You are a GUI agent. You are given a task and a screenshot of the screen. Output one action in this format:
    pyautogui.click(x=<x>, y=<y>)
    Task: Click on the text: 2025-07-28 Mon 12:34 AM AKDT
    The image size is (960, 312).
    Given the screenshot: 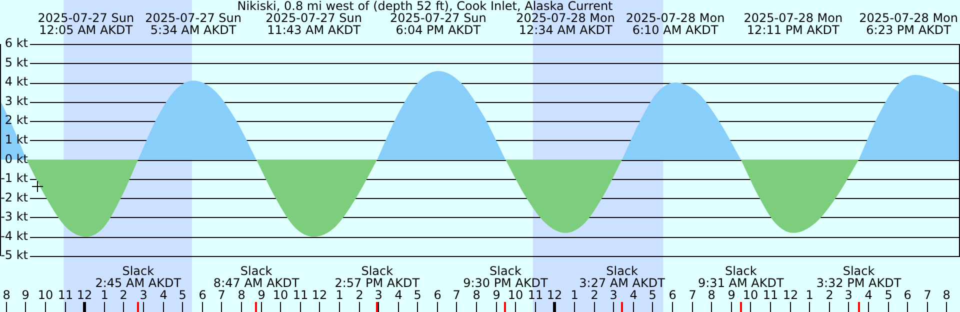 What is the action you would take?
    pyautogui.click(x=565, y=24)
    